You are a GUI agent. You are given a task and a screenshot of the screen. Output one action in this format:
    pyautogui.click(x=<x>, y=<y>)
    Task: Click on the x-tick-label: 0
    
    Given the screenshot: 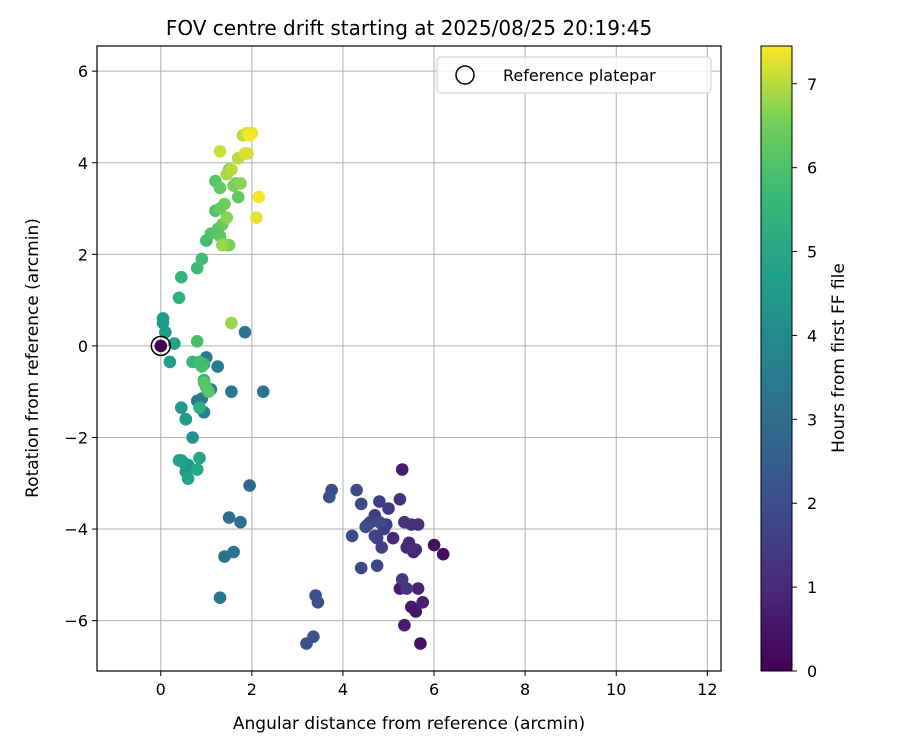 What is the action you would take?
    pyautogui.click(x=161, y=689)
    